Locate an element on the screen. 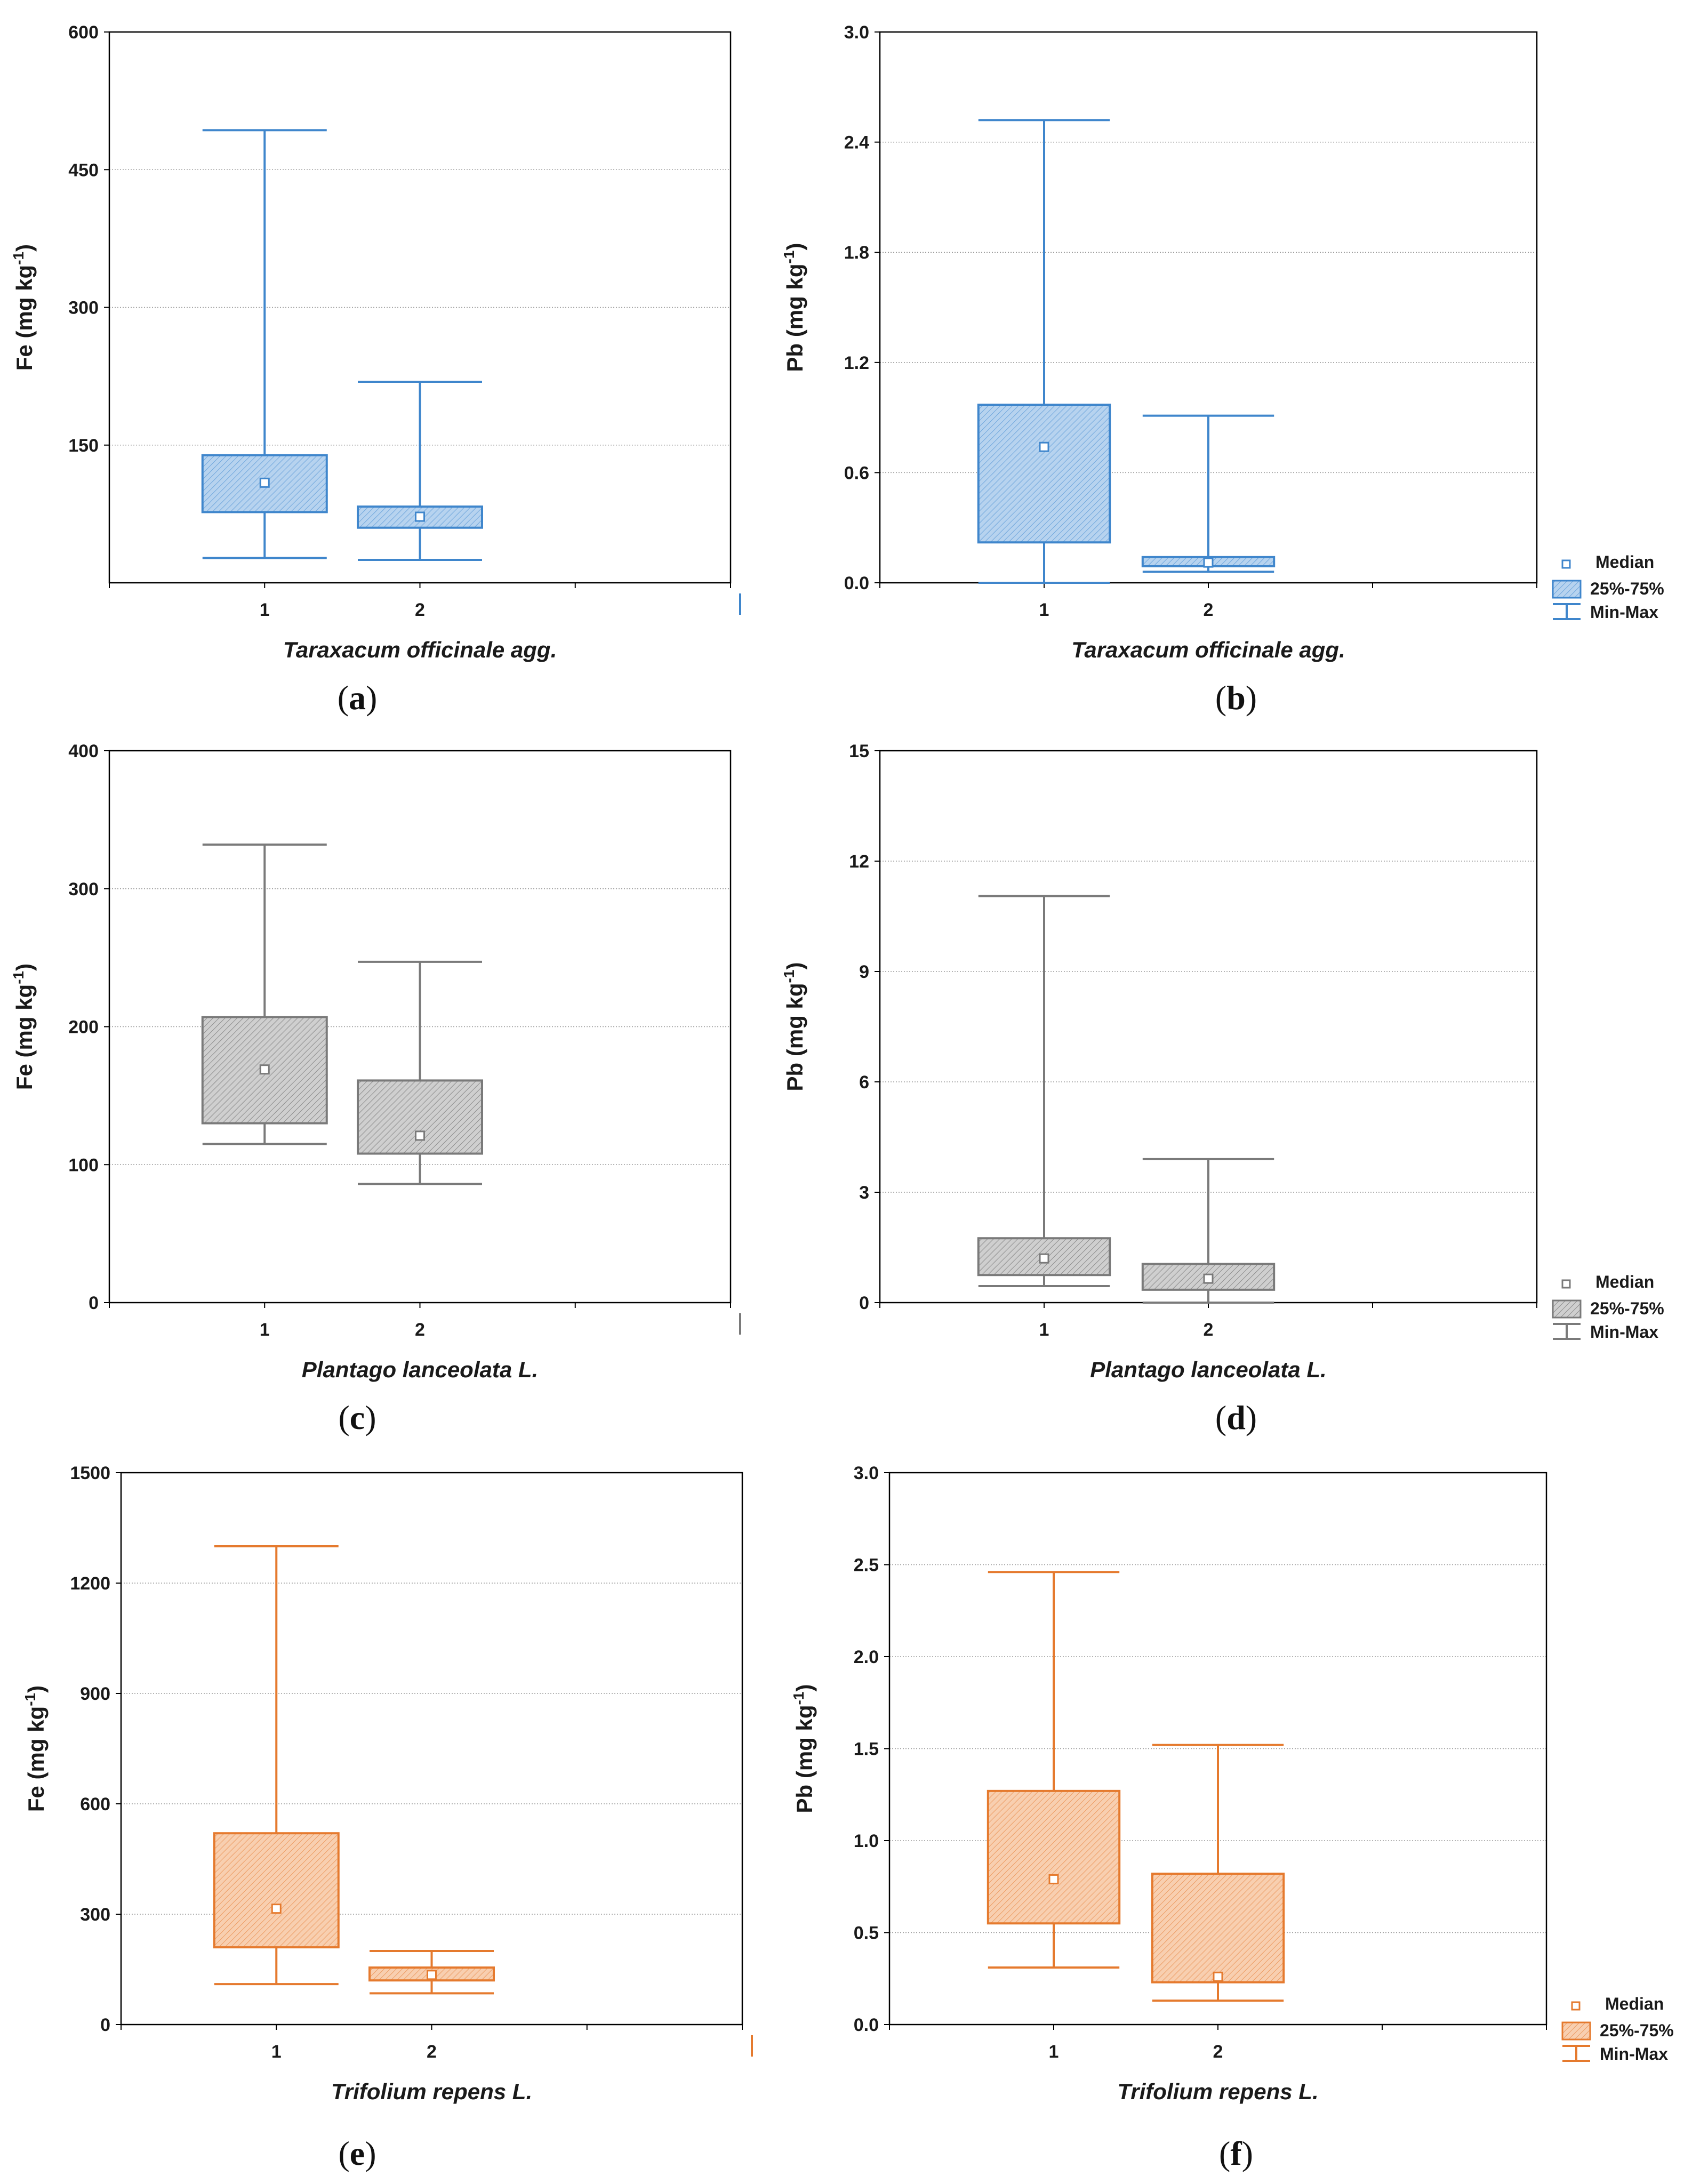  panel-label-letter: a is located at coordinates (357, 698).